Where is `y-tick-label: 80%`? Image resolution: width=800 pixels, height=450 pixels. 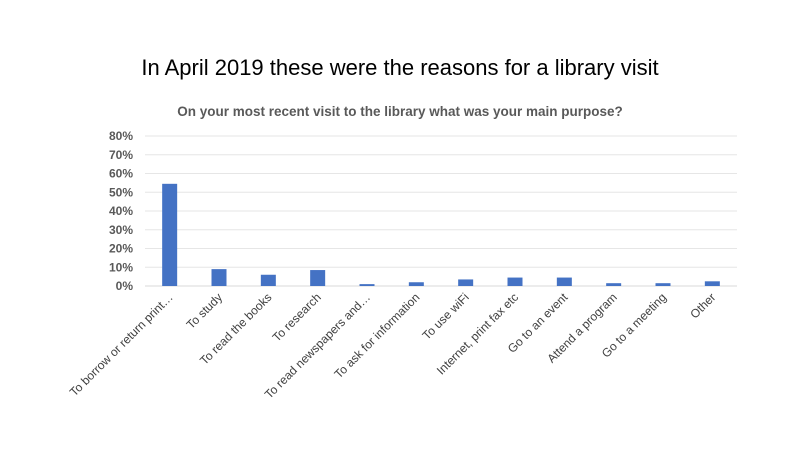 y-tick-label: 80% is located at coordinates (121, 136).